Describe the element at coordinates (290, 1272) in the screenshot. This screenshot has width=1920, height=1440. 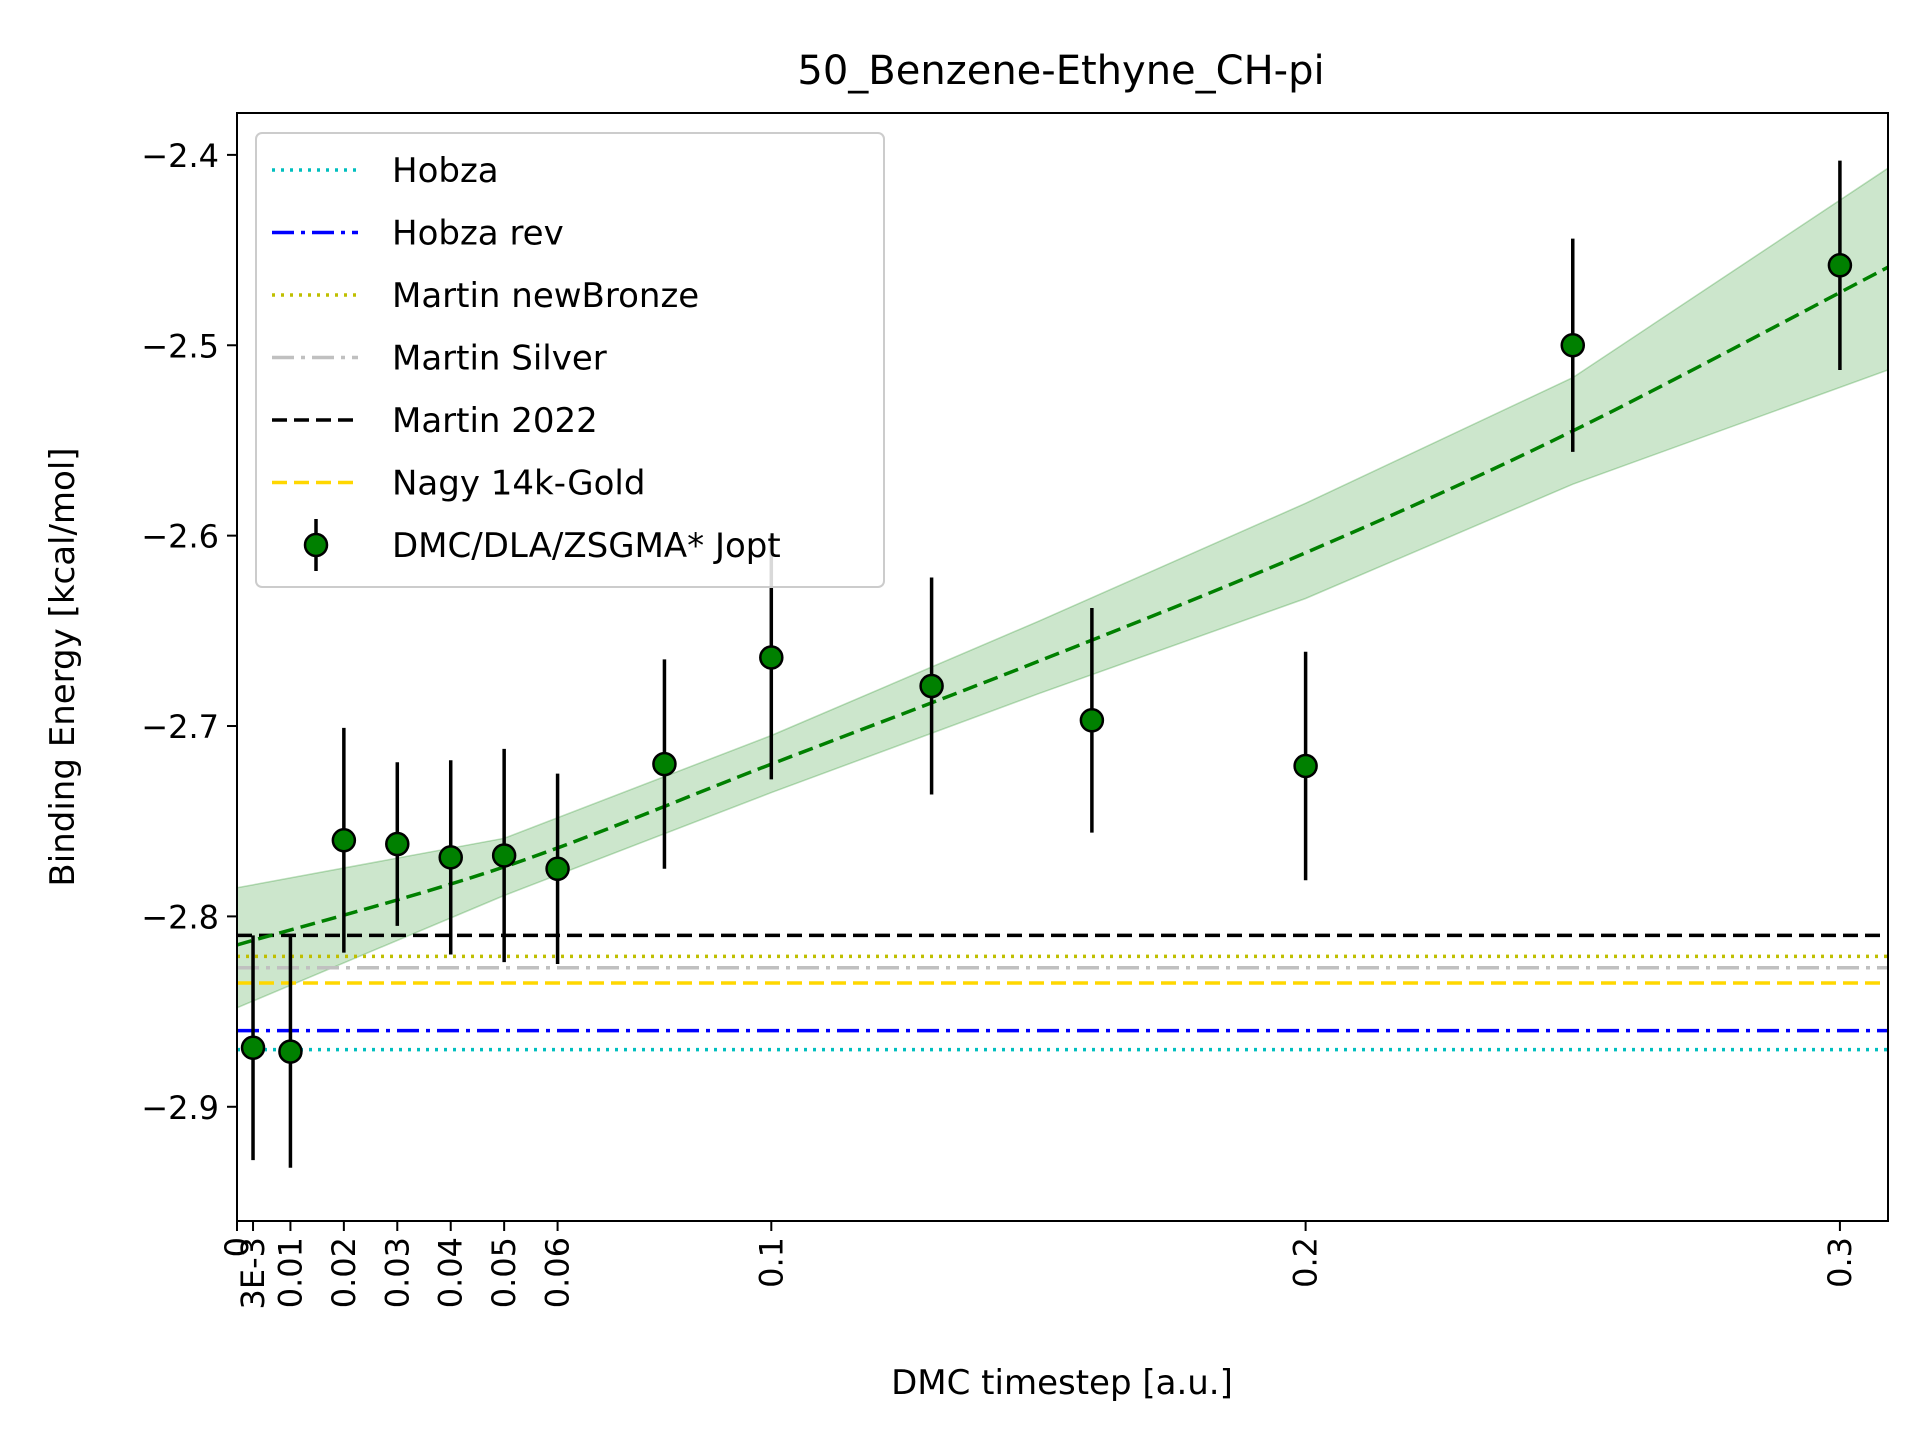
I see `x-tick-label-2: 0.01` at that location.